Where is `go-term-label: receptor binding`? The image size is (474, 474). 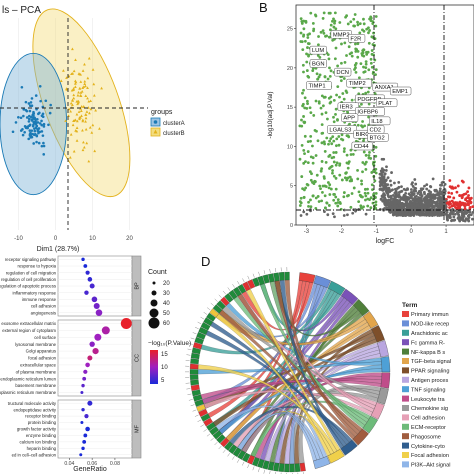 go-term-label: receptor binding is located at coordinates (40, 416).